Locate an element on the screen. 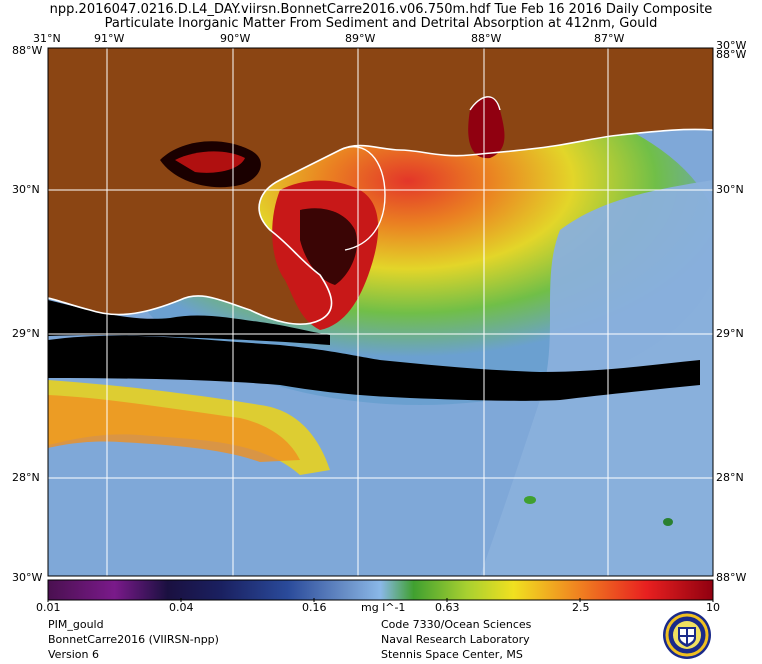 This screenshot has height=664, width=762. mobile-bay-outline is located at coordinates (485, 103).